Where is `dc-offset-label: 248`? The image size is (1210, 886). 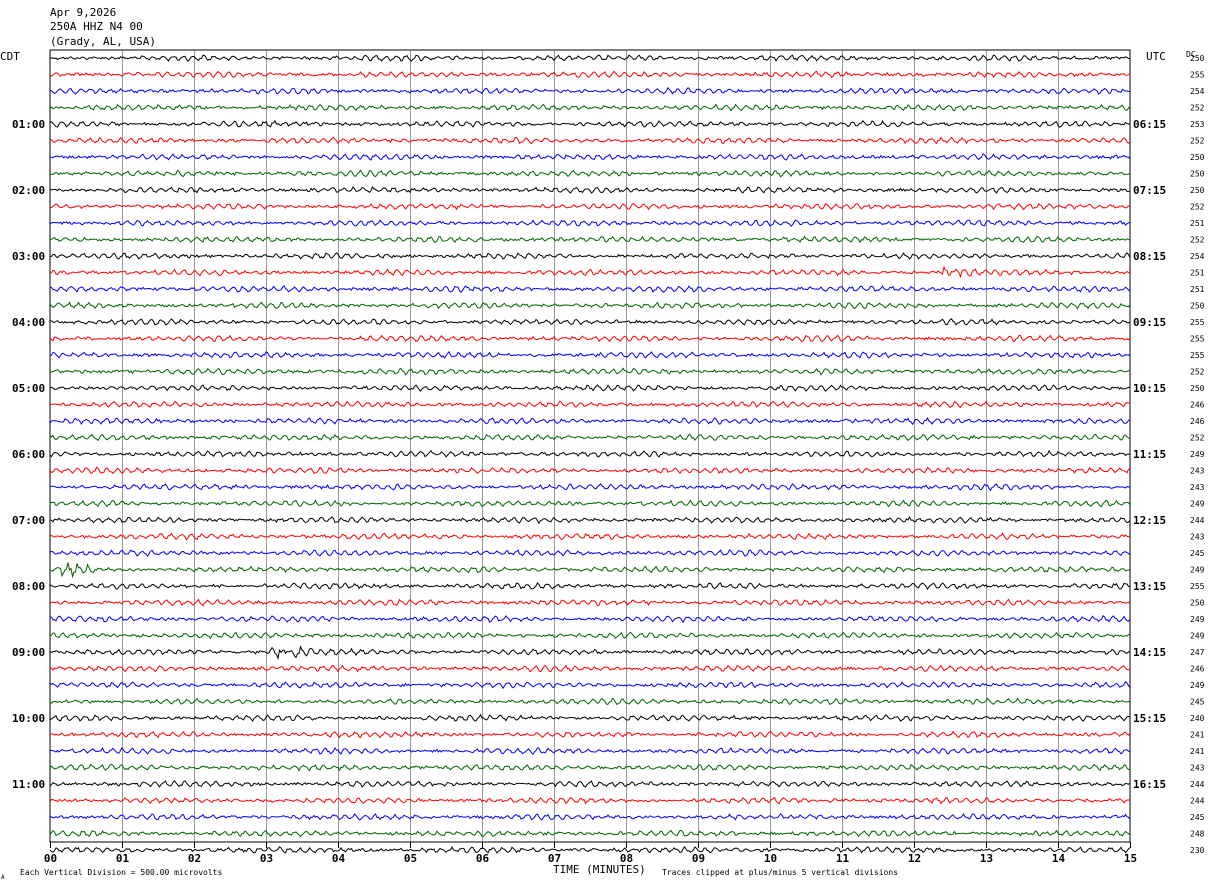 dc-offset-label: 248 is located at coordinates (1197, 834).